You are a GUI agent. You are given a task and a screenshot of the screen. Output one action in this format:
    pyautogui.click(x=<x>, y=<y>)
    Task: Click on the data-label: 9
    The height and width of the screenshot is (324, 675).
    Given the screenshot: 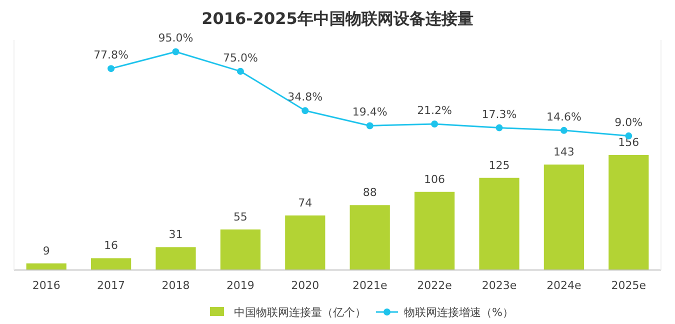 What is the action you would take?
    pyautogui.click(x=46, y=251)
    